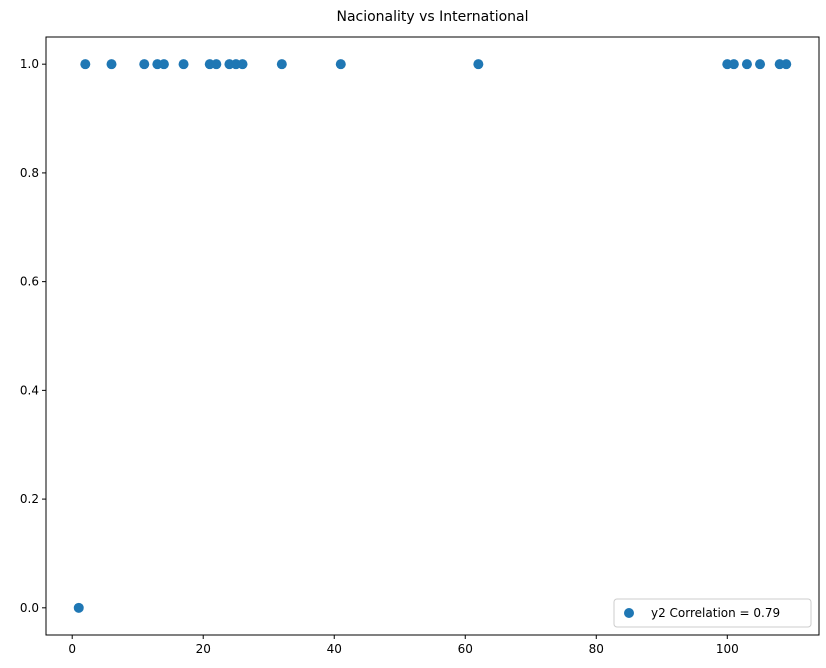 This screenshot has height=668, width=826. I want to click on legend: y2 Correlation = 0.79, so click(712, 613).